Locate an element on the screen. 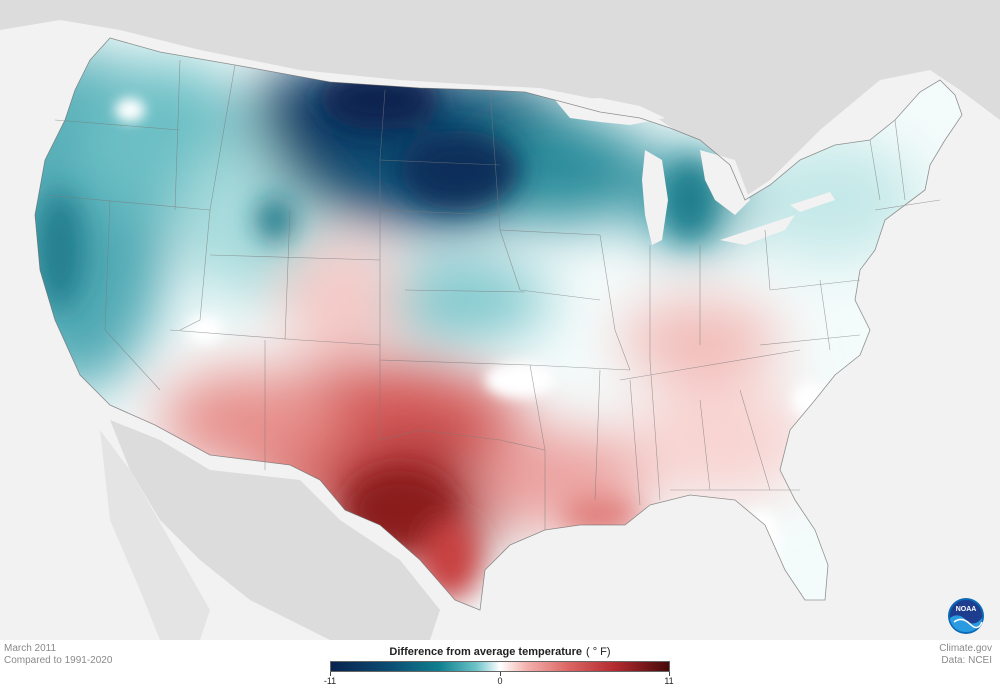  source-site-label: Climate.gov is located at coordinates (965, 648).